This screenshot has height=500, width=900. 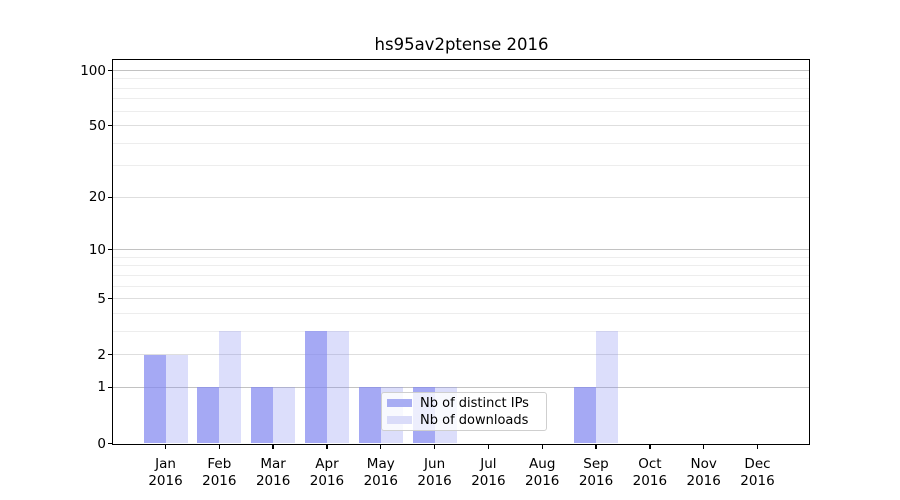 I want to click on bar-downloads-apr, so click(x=337, y=387).